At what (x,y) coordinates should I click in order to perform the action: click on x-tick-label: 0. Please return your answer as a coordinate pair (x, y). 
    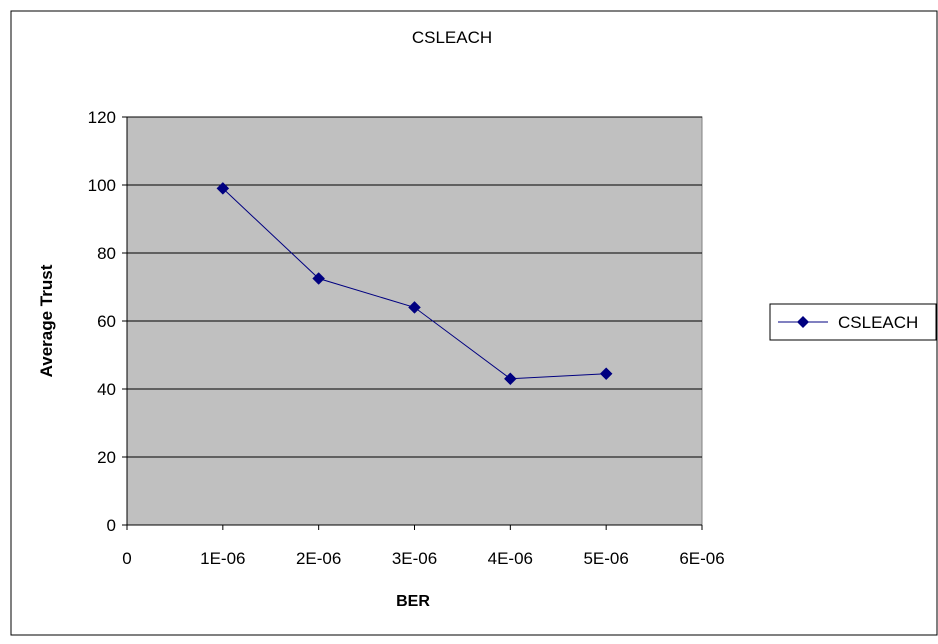
    Looking at the image, I should click on (126, 558).